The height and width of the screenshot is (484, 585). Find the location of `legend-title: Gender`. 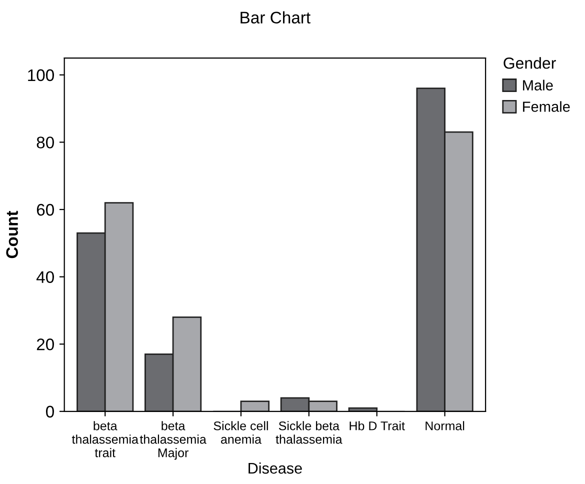

legend-title: Gender is located at coordinates (530, 63).